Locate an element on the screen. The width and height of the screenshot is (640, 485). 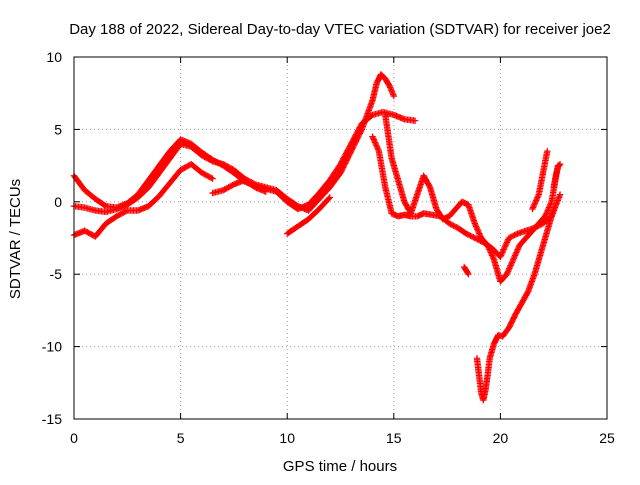
series-trace-f is located at coordinates (466, 197).